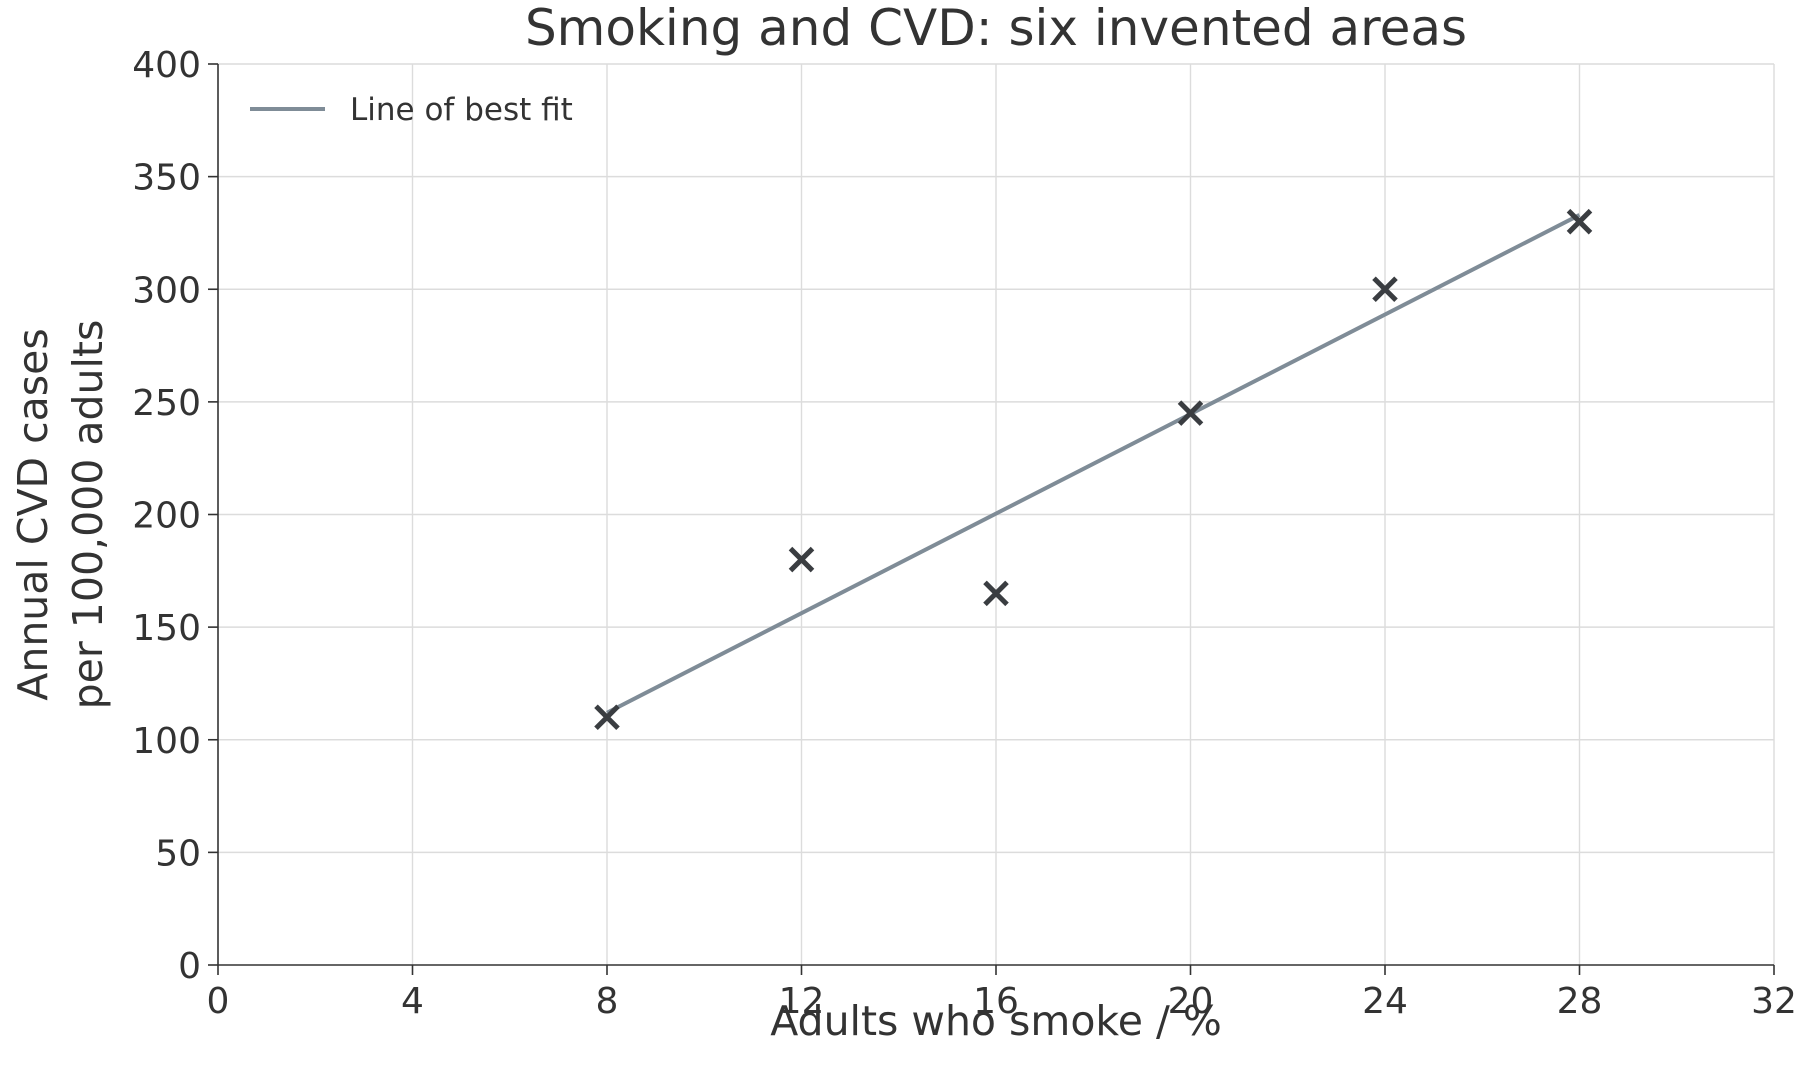 Image resolution: width=1800 pixels, height=1084 pixels. What do you see at coordinates (1774, 1001) in the screenshot?
I see `x-tick-label: 32` at bounding box center [1774, 1001].